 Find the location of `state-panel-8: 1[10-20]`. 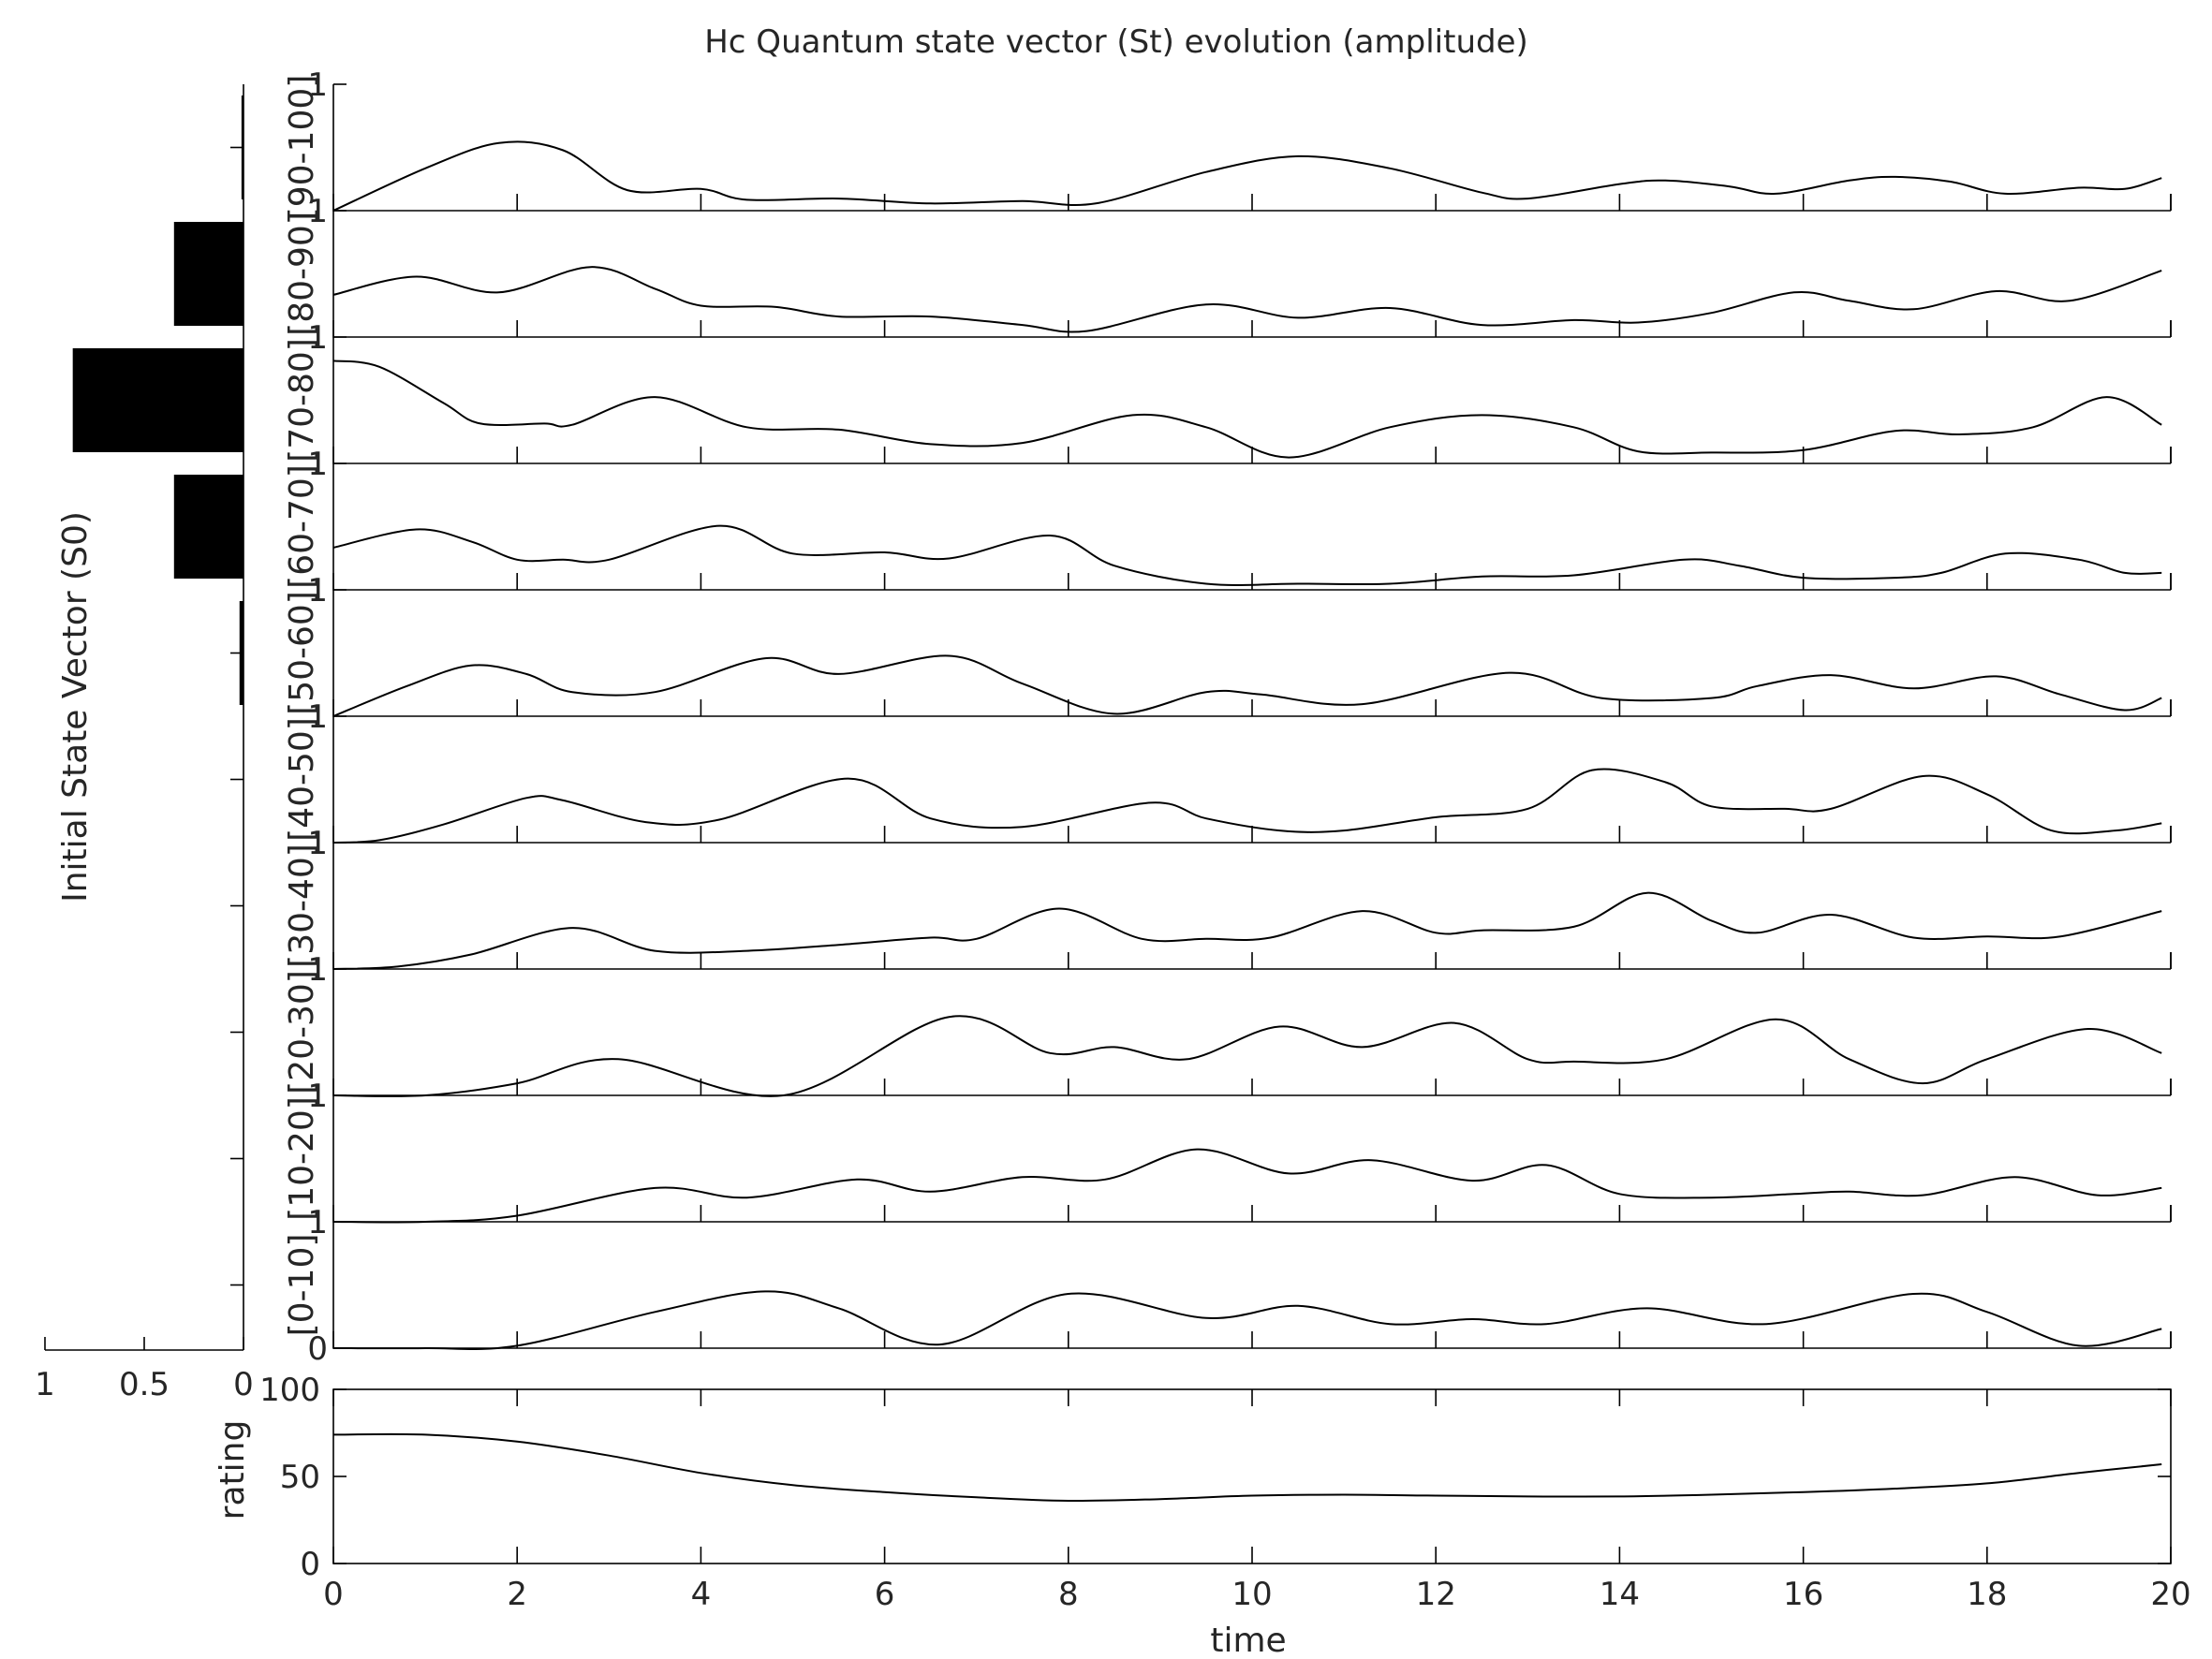

state-panel-8: 1[10-20] is located at coordinates (1227, 1151).